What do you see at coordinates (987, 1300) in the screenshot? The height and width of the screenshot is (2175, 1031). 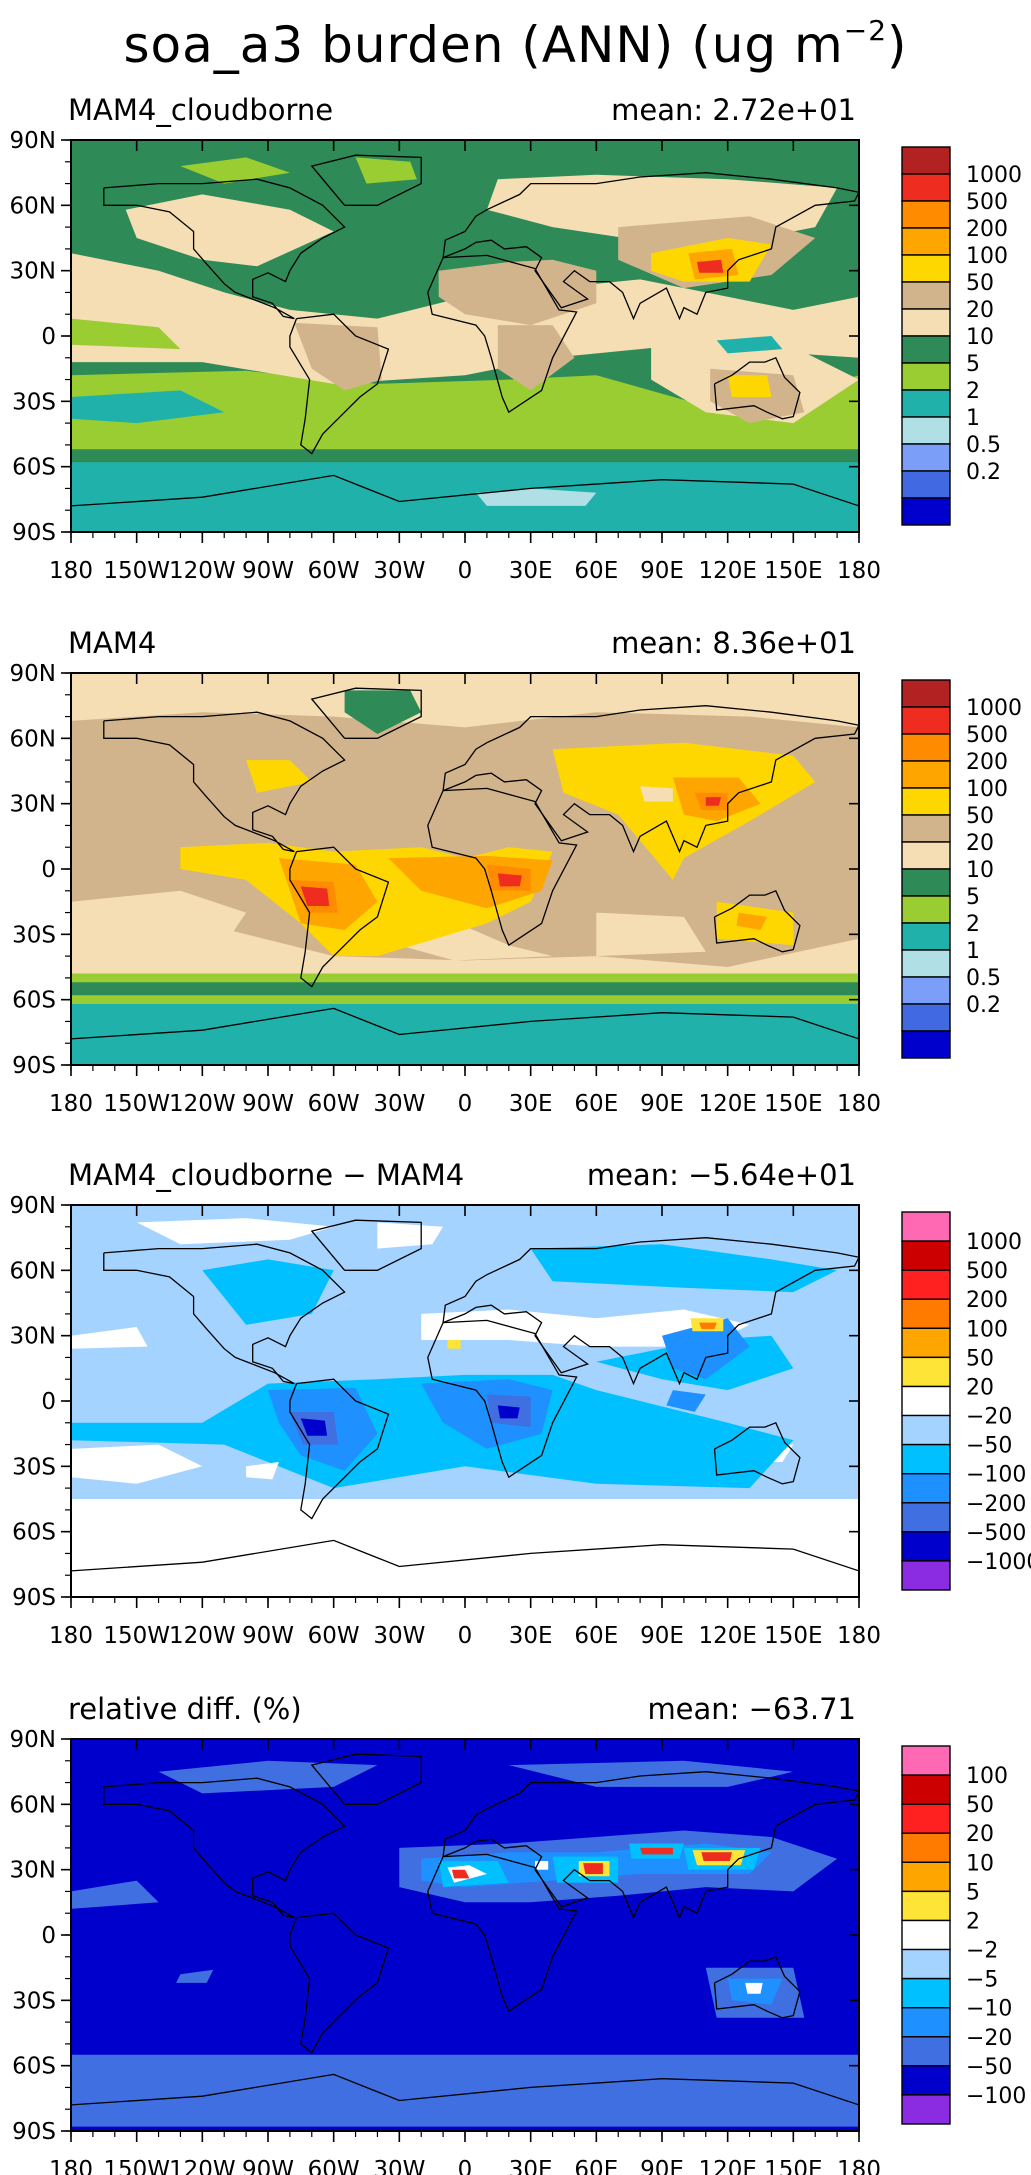 I see `colorbar-label: 200` at bounding box center [987, 1300].